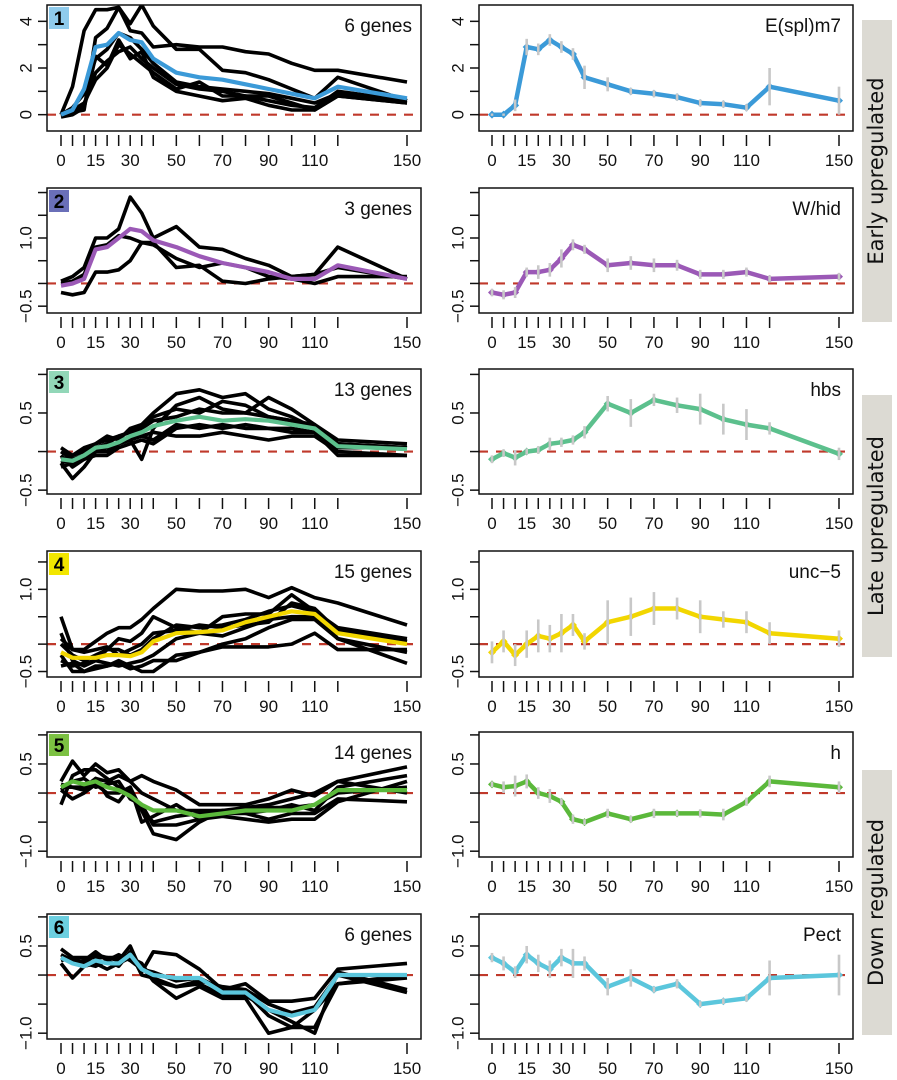 The width and height of the screenshot is (897, 1080). What do you see at coordinates (59, 565) in the screenshot?
I see `cluster-badge-number: 4` at bounding box center [59, 565].